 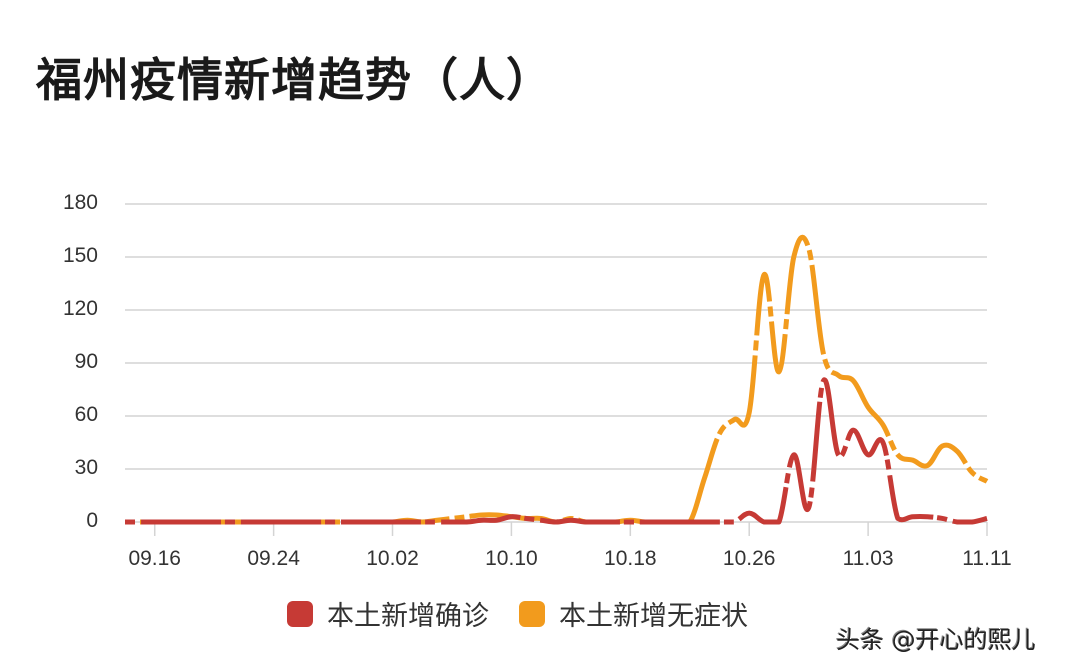 I want to click on legend: 本土新增确诊 本土新增无症状, so click(x=525, y=613).